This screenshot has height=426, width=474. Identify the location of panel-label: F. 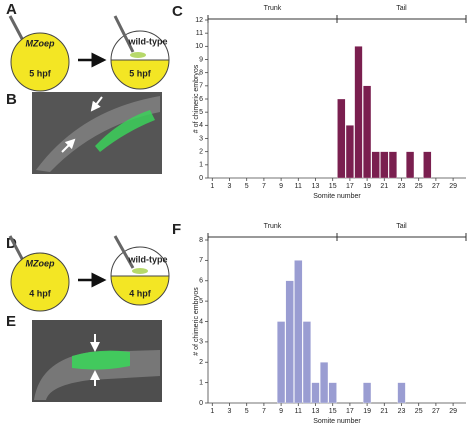
(176, 229).